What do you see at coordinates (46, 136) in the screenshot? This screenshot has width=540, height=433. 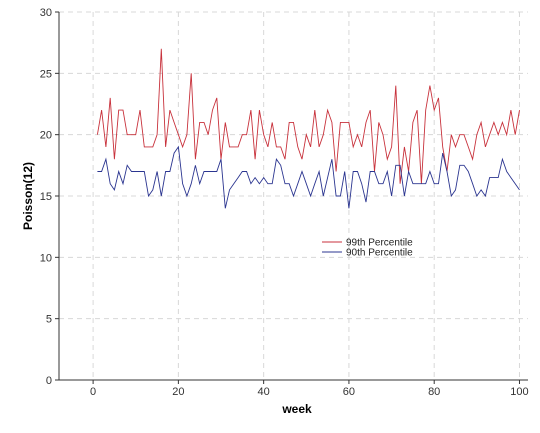 I see `y-tick-label: 20` at bounding box center [46, 136].